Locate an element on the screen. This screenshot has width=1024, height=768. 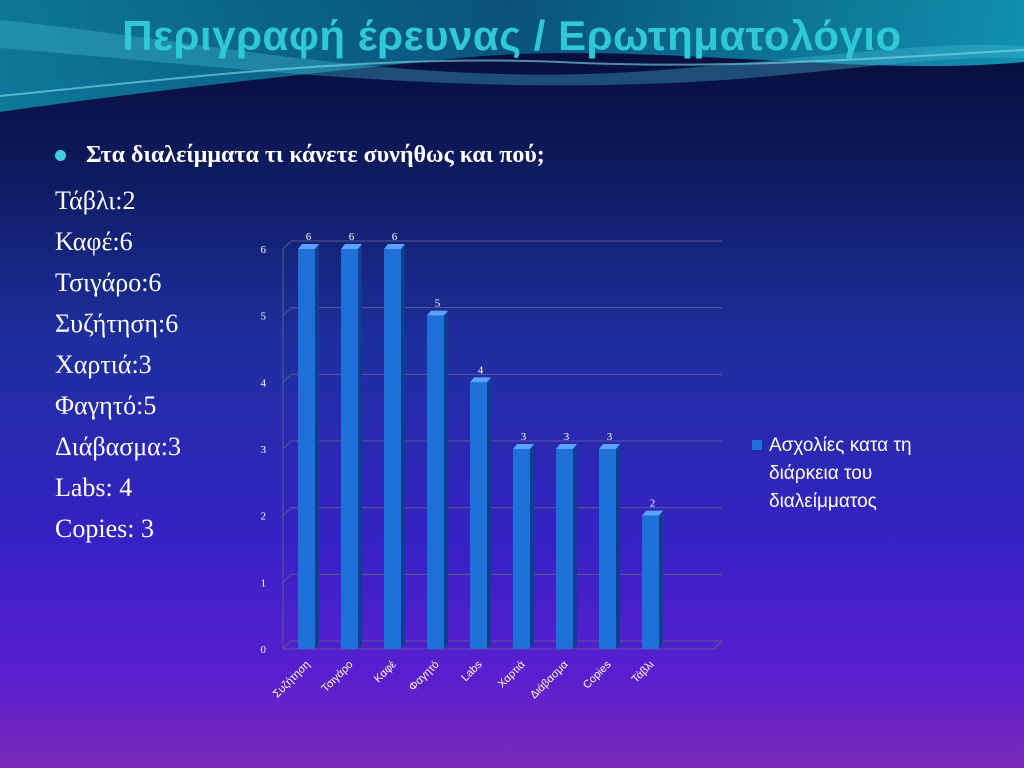
x-tick-label: Φαγητό is located at coordinates (424, 676).